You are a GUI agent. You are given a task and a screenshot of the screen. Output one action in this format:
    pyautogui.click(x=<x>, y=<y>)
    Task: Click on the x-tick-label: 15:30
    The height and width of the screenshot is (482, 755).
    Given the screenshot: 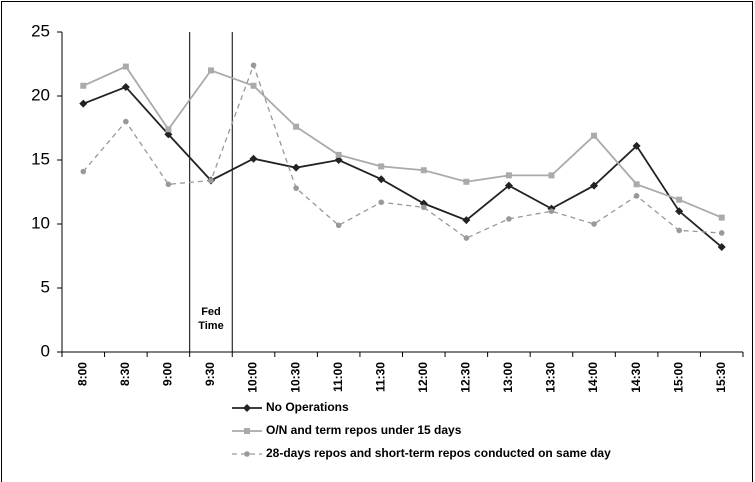 What is the action you would take?
    pyautogui.click(x=721, y=377)
    